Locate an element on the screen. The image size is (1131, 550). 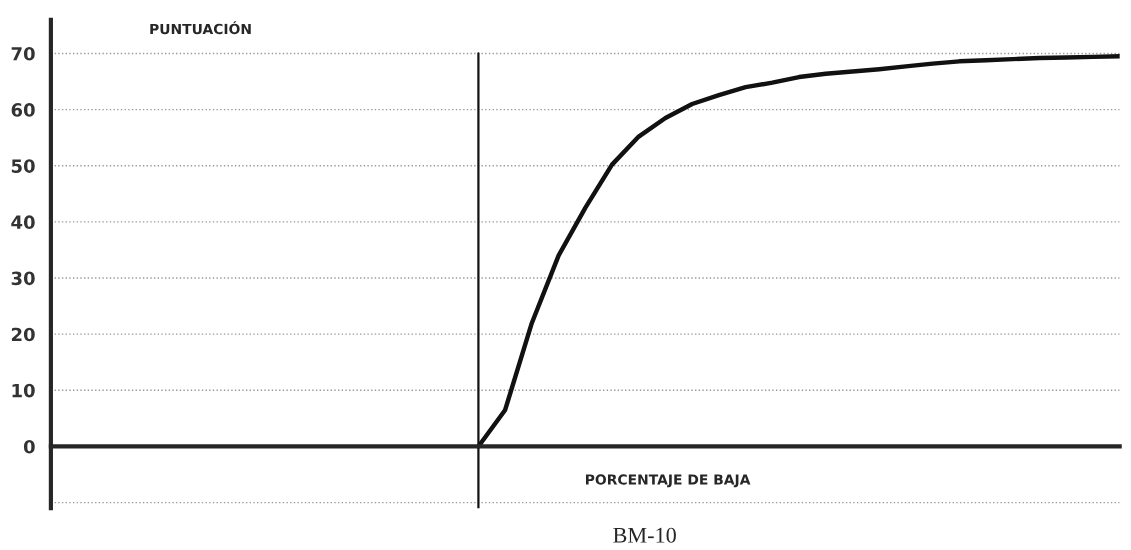
y-tick-label: 40 is located at coordinates (23, 222).